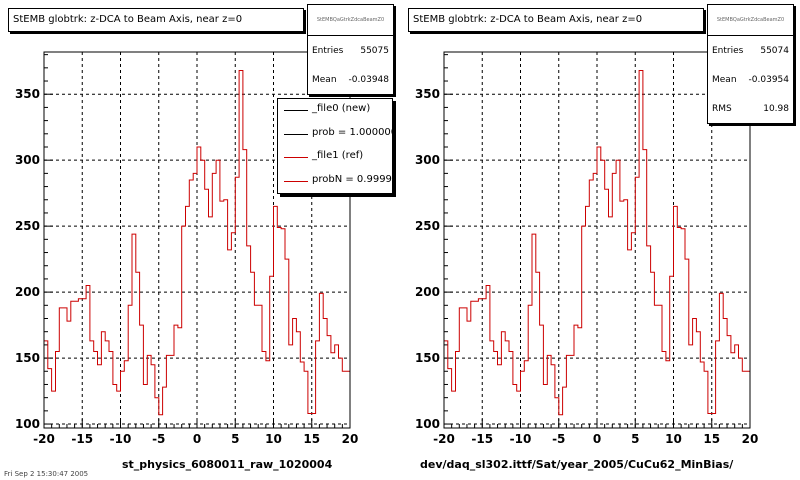 This screenshot has height=480, width=800. Describe the element at coordinates (768, 79) in the screenshot. I see `right-stats-mean-value: -0.03954` at that location.